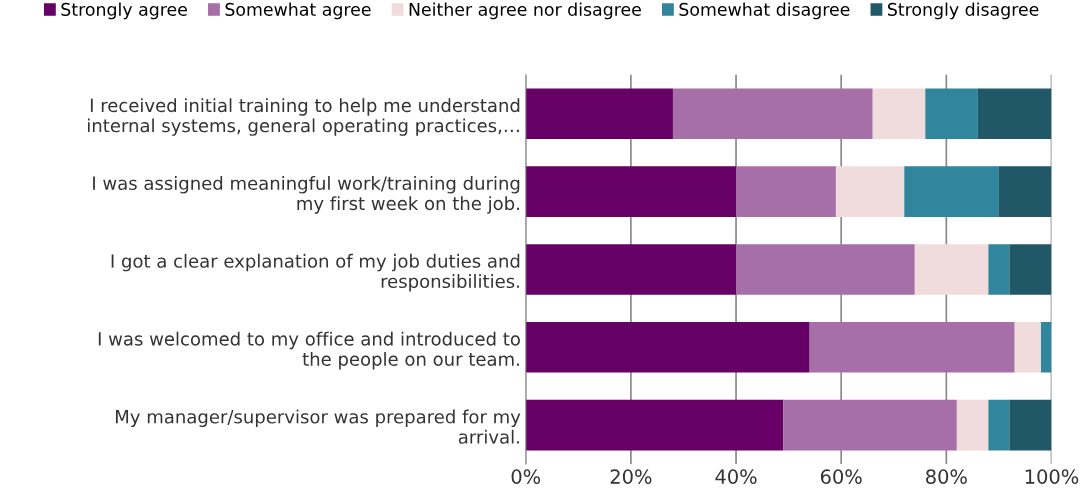 This screenshot has width=1084, height=499. Describe the element at coordinates (526, 476) in the screenshot. I see `x-tick-label: 0%` at that location.